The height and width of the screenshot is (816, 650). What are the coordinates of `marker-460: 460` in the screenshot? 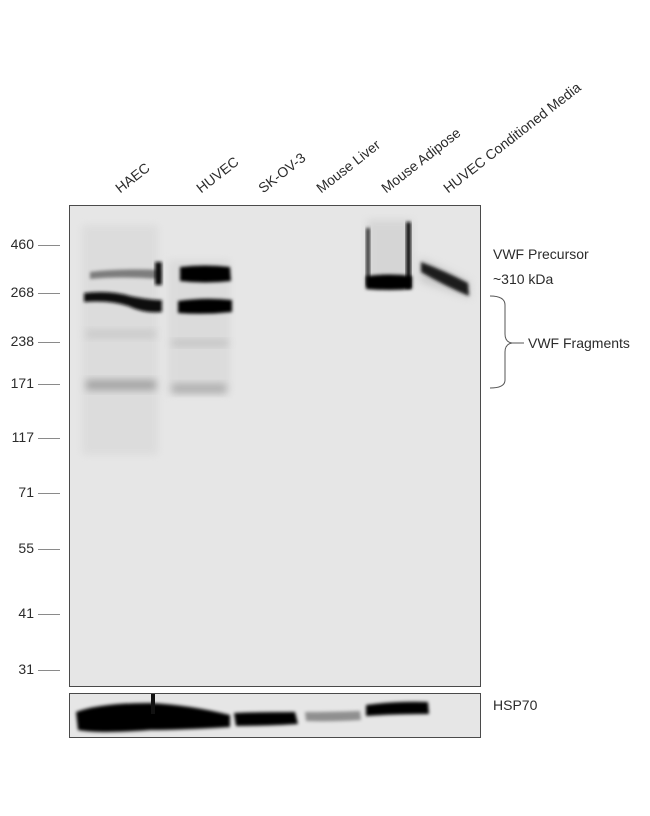 It's located at (32, 244).